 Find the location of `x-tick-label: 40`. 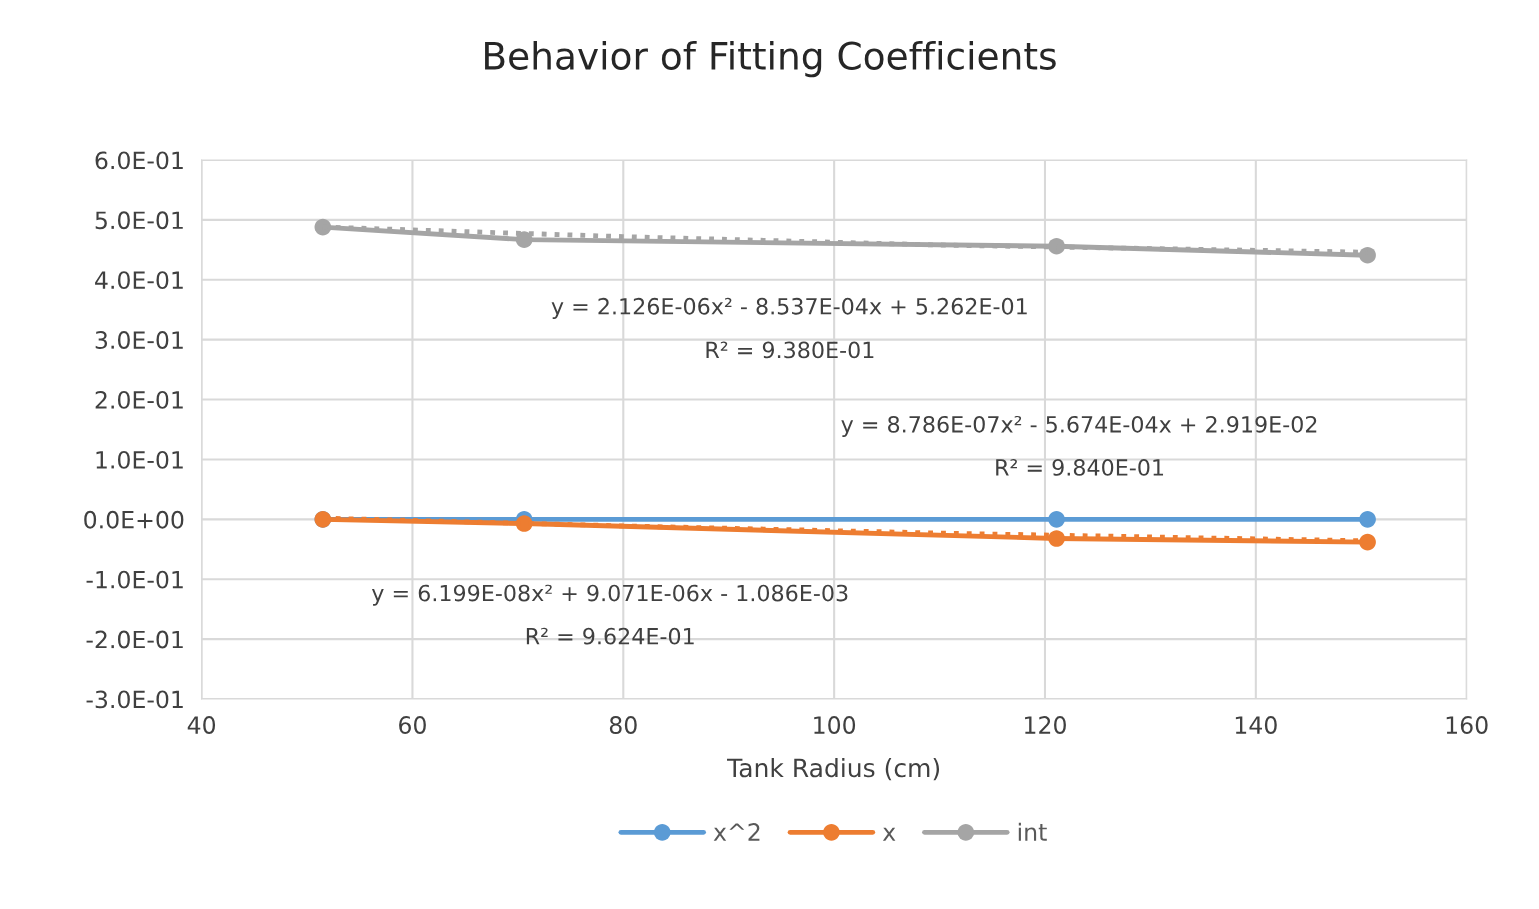

x-tick-label: 40 is located at coordinates (201, 725).